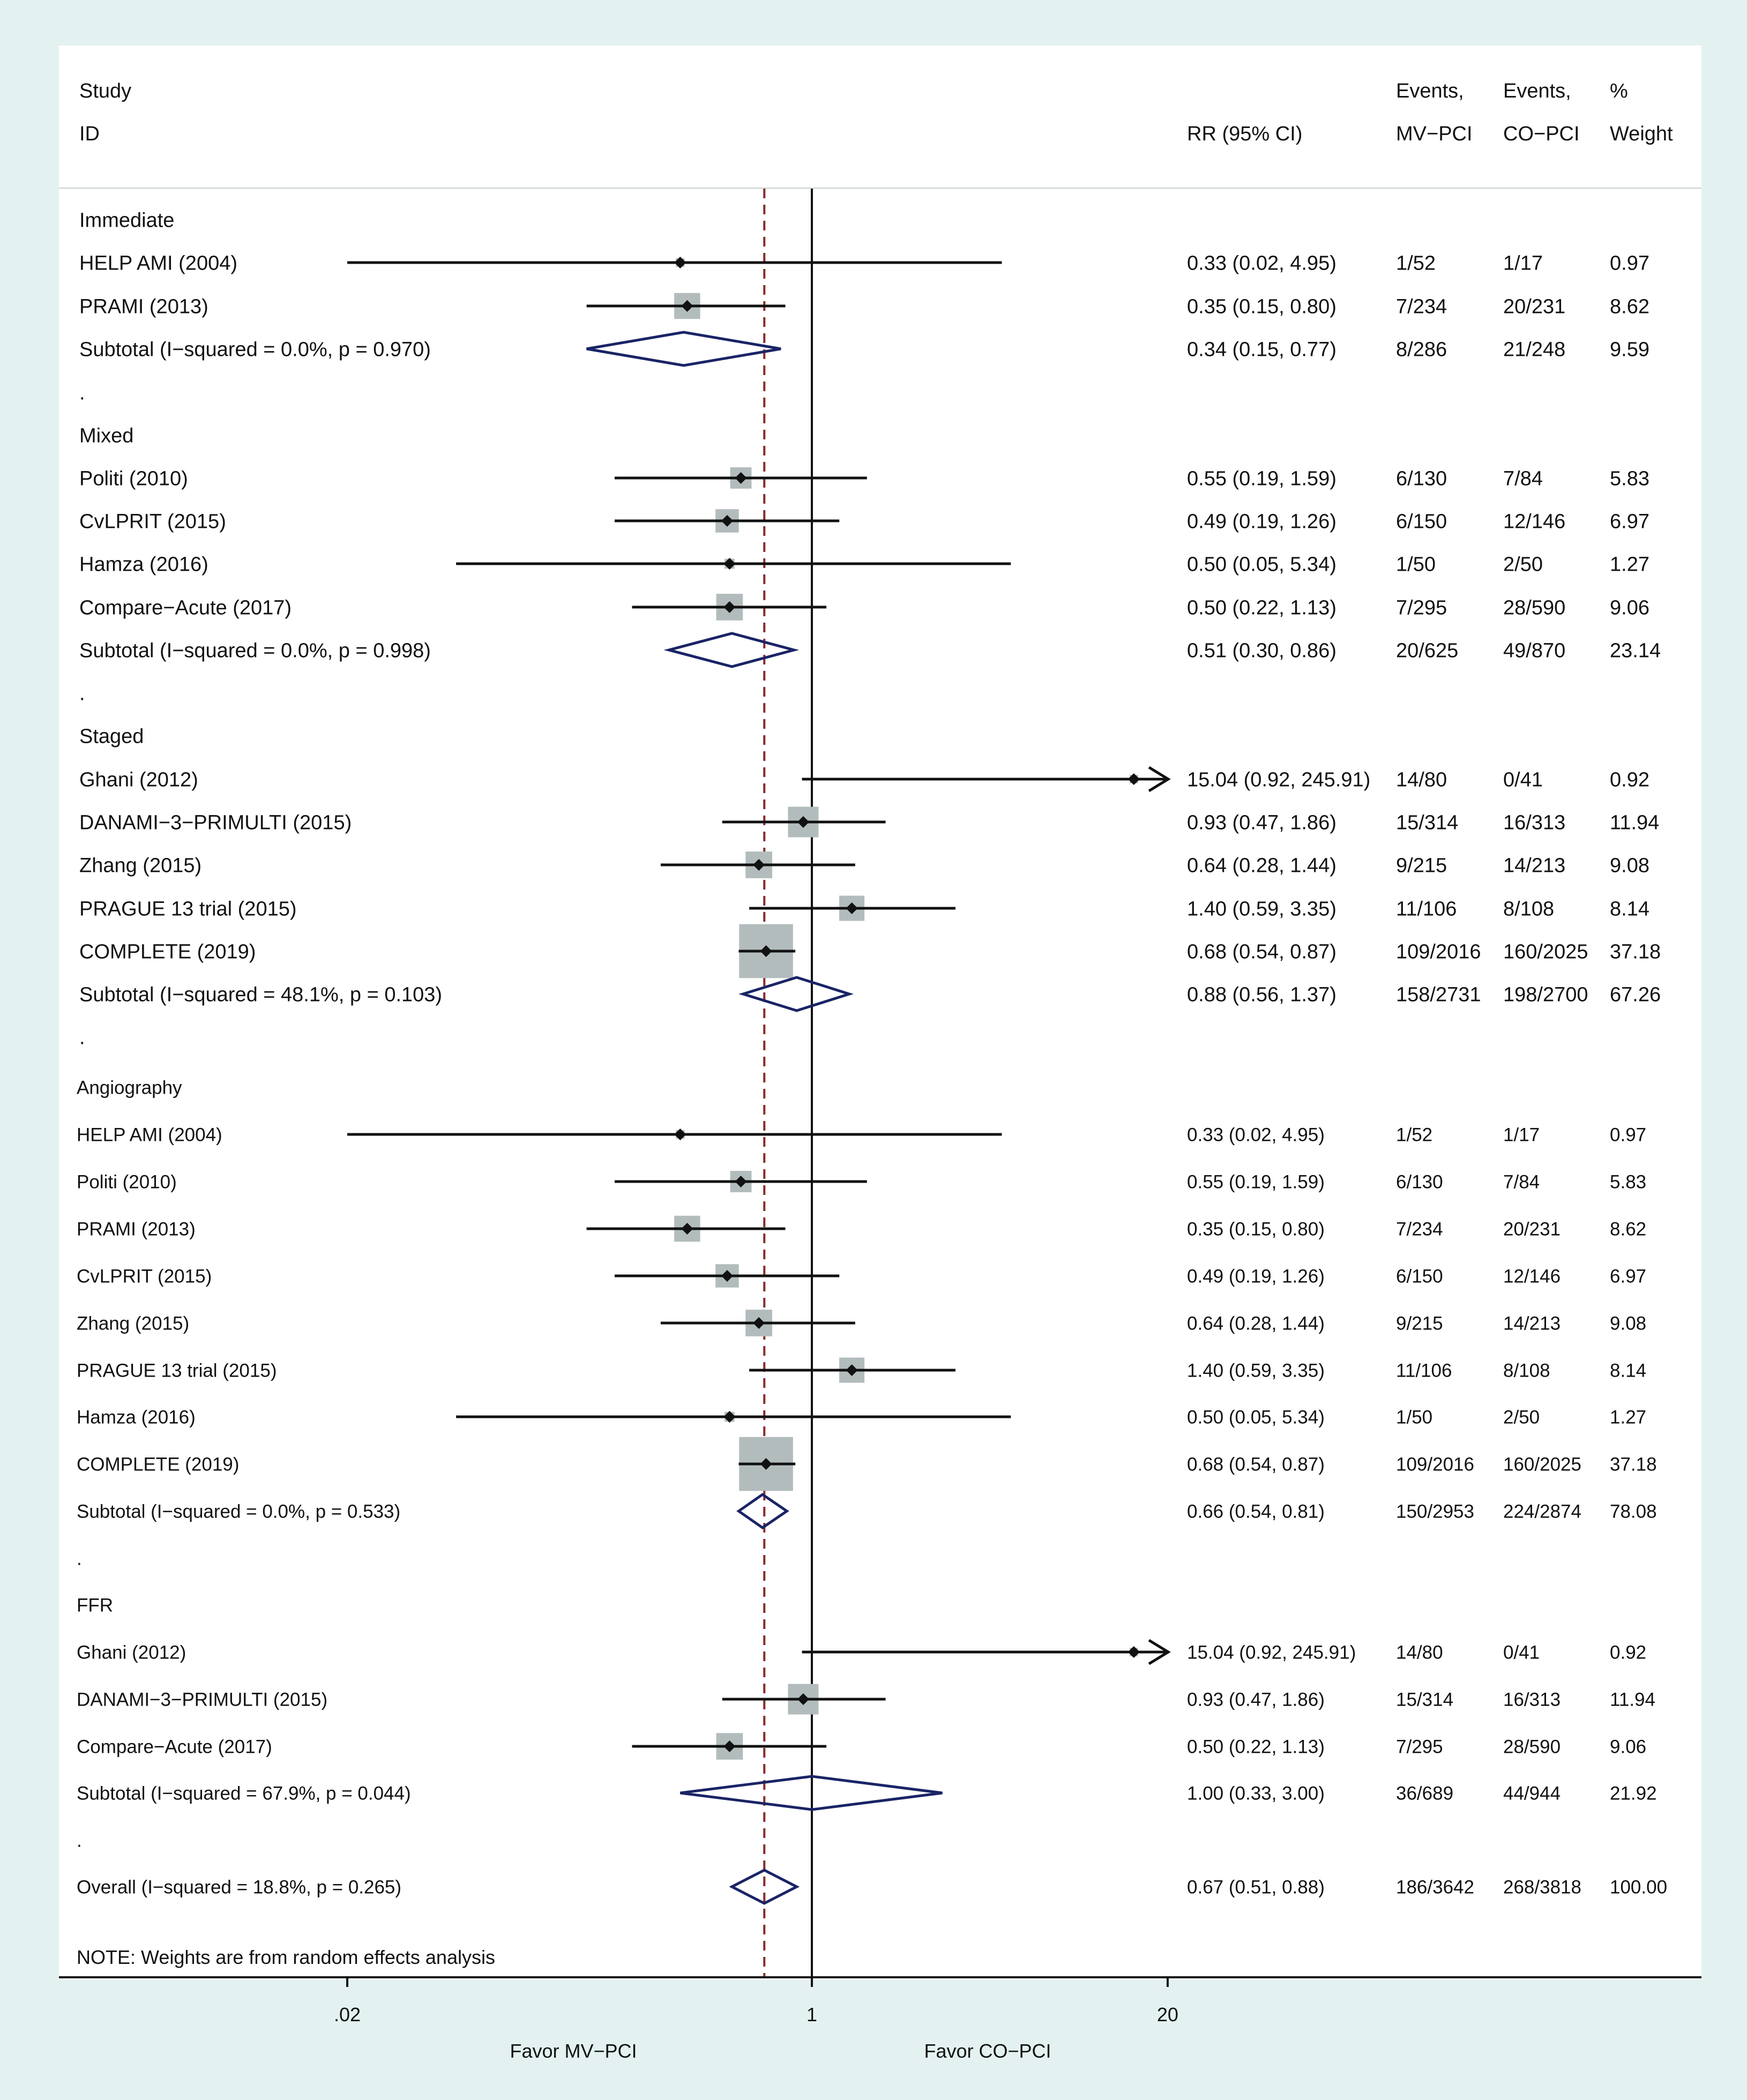 This screenshot has height=2100, width=1747. I want to click on header-weight-1: %, so click(1619, 91).